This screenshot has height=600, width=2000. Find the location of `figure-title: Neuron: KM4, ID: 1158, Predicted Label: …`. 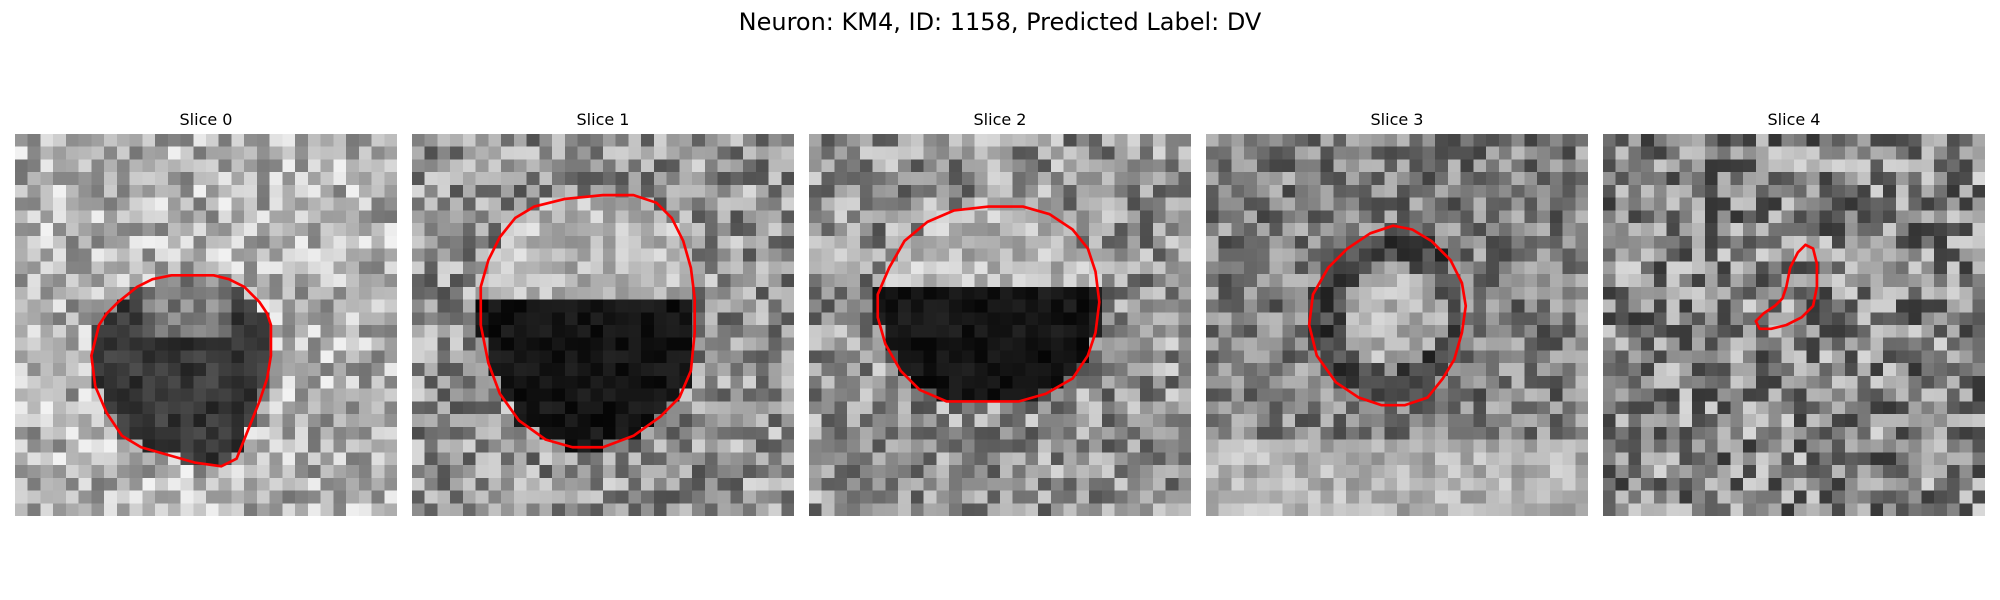

figure-title: Neuron: KM4, ID: 1158, Predicted Label: … is located at coordinates (1000, 22).